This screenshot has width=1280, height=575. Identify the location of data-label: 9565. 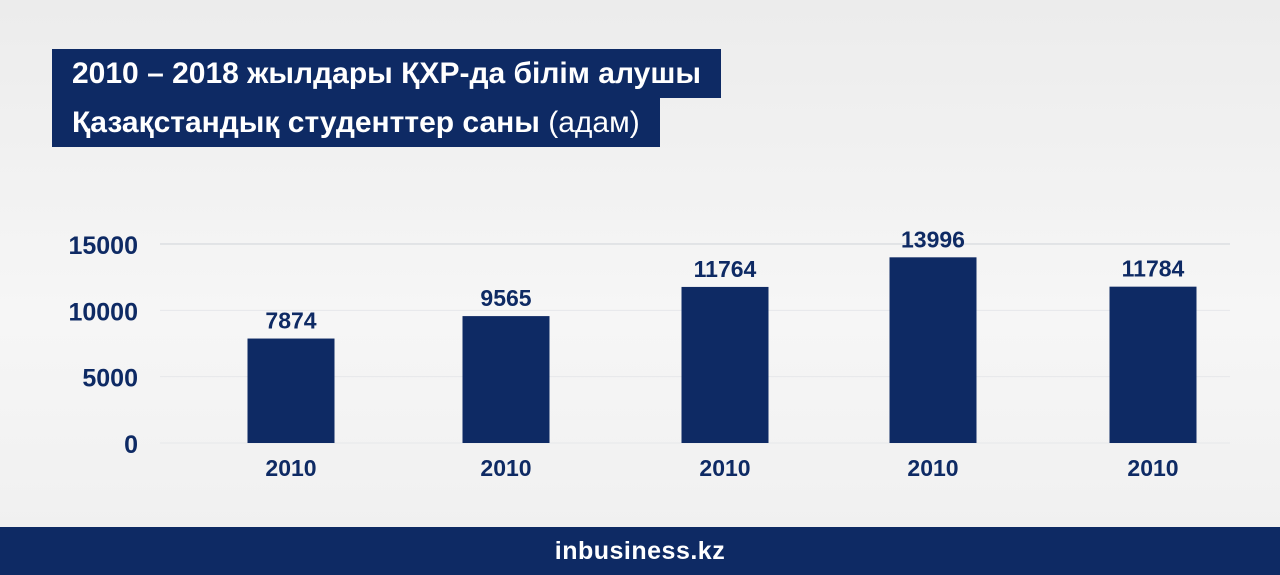
(505, 298).